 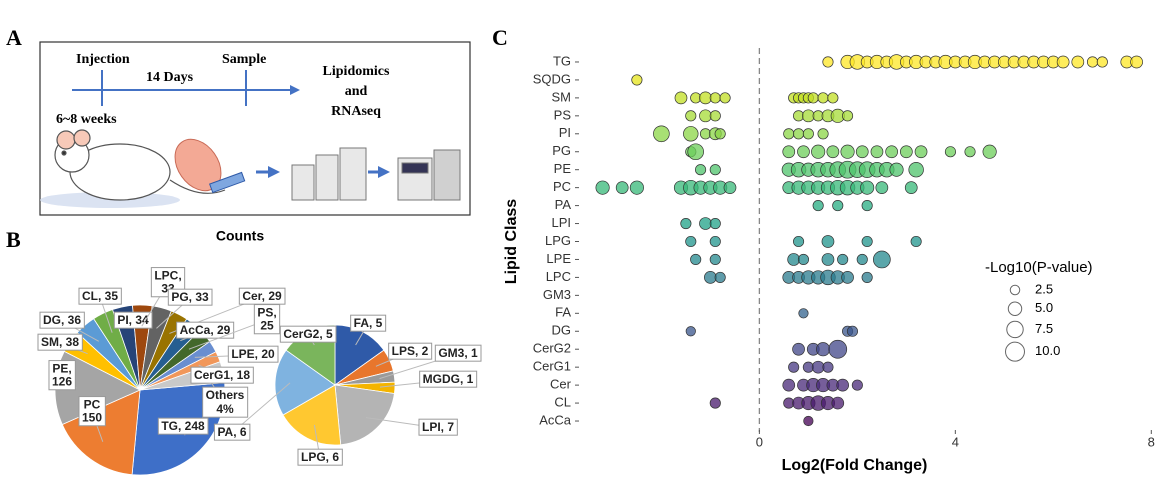 I want to click on label-group: CerG2, 5, so click(x=308, y=335).